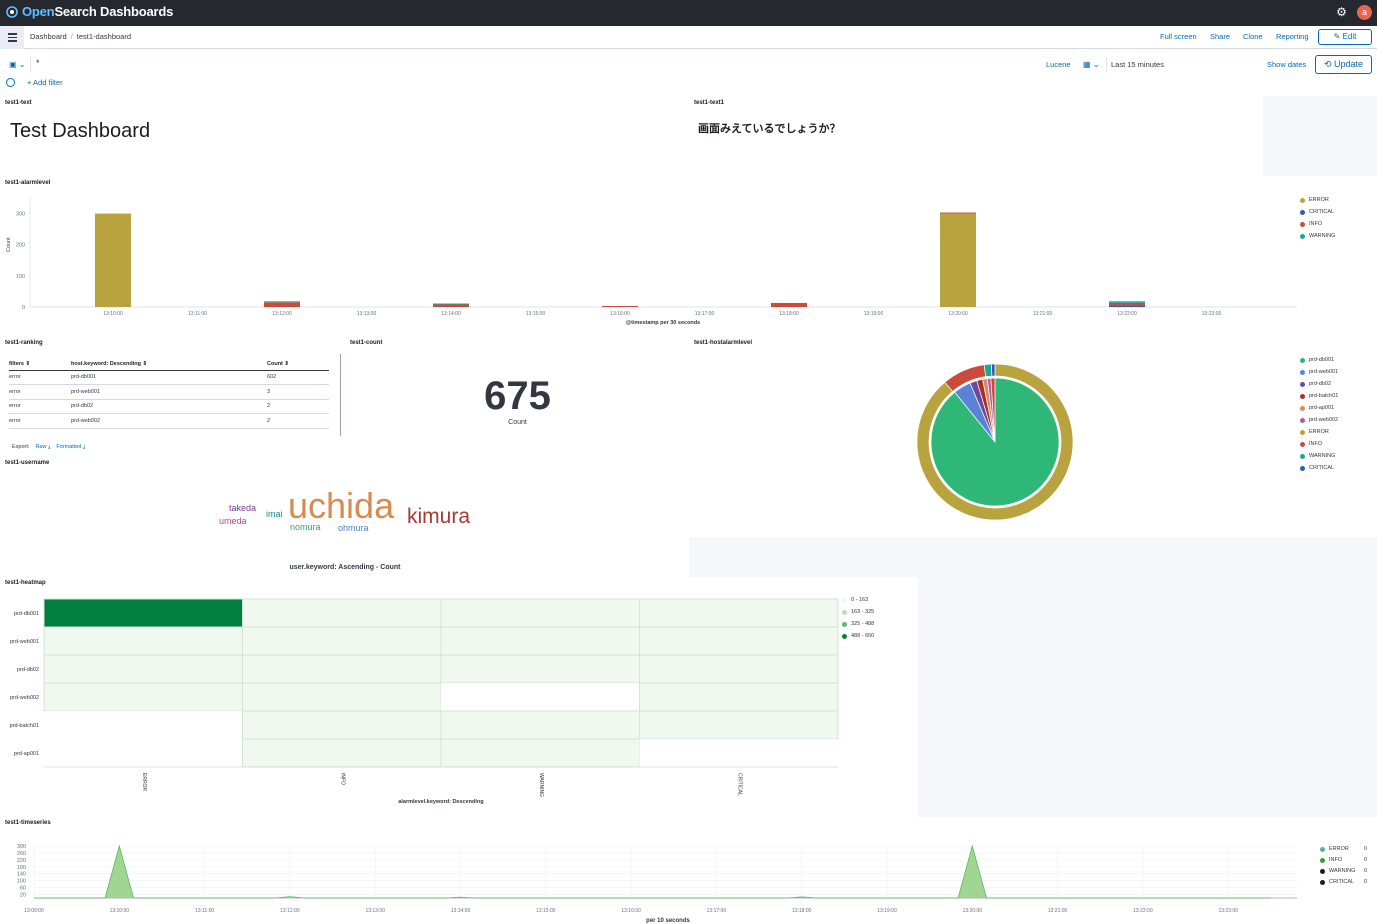 Image resolution: width=1377 pixels, height=924 pixels. Describe the element at coordinates (38, 63) in the screenshot. I see `query-input: *` at that location.